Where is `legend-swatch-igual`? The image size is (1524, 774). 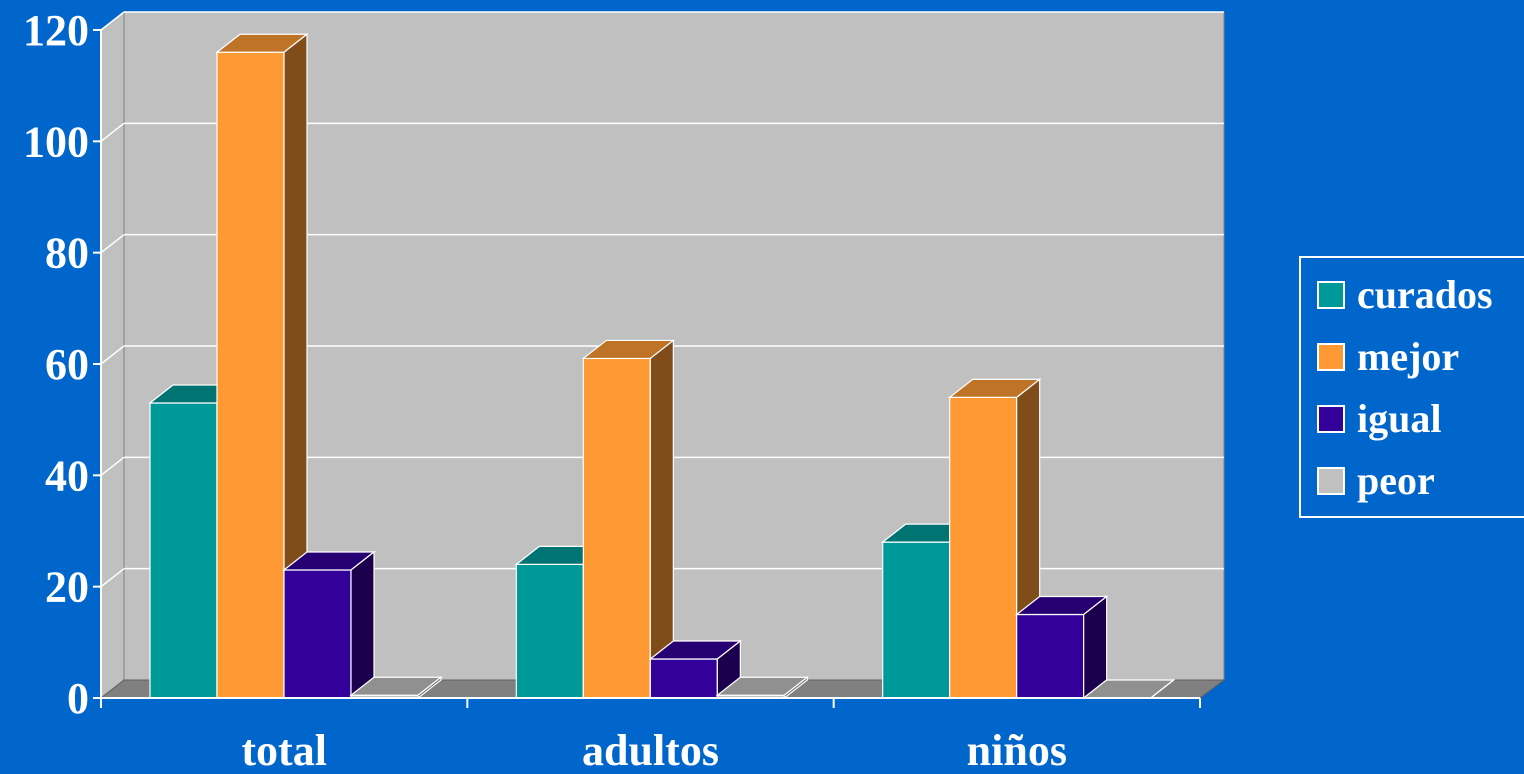 legend-swatch-igual is located at coordinates (1331, 419).